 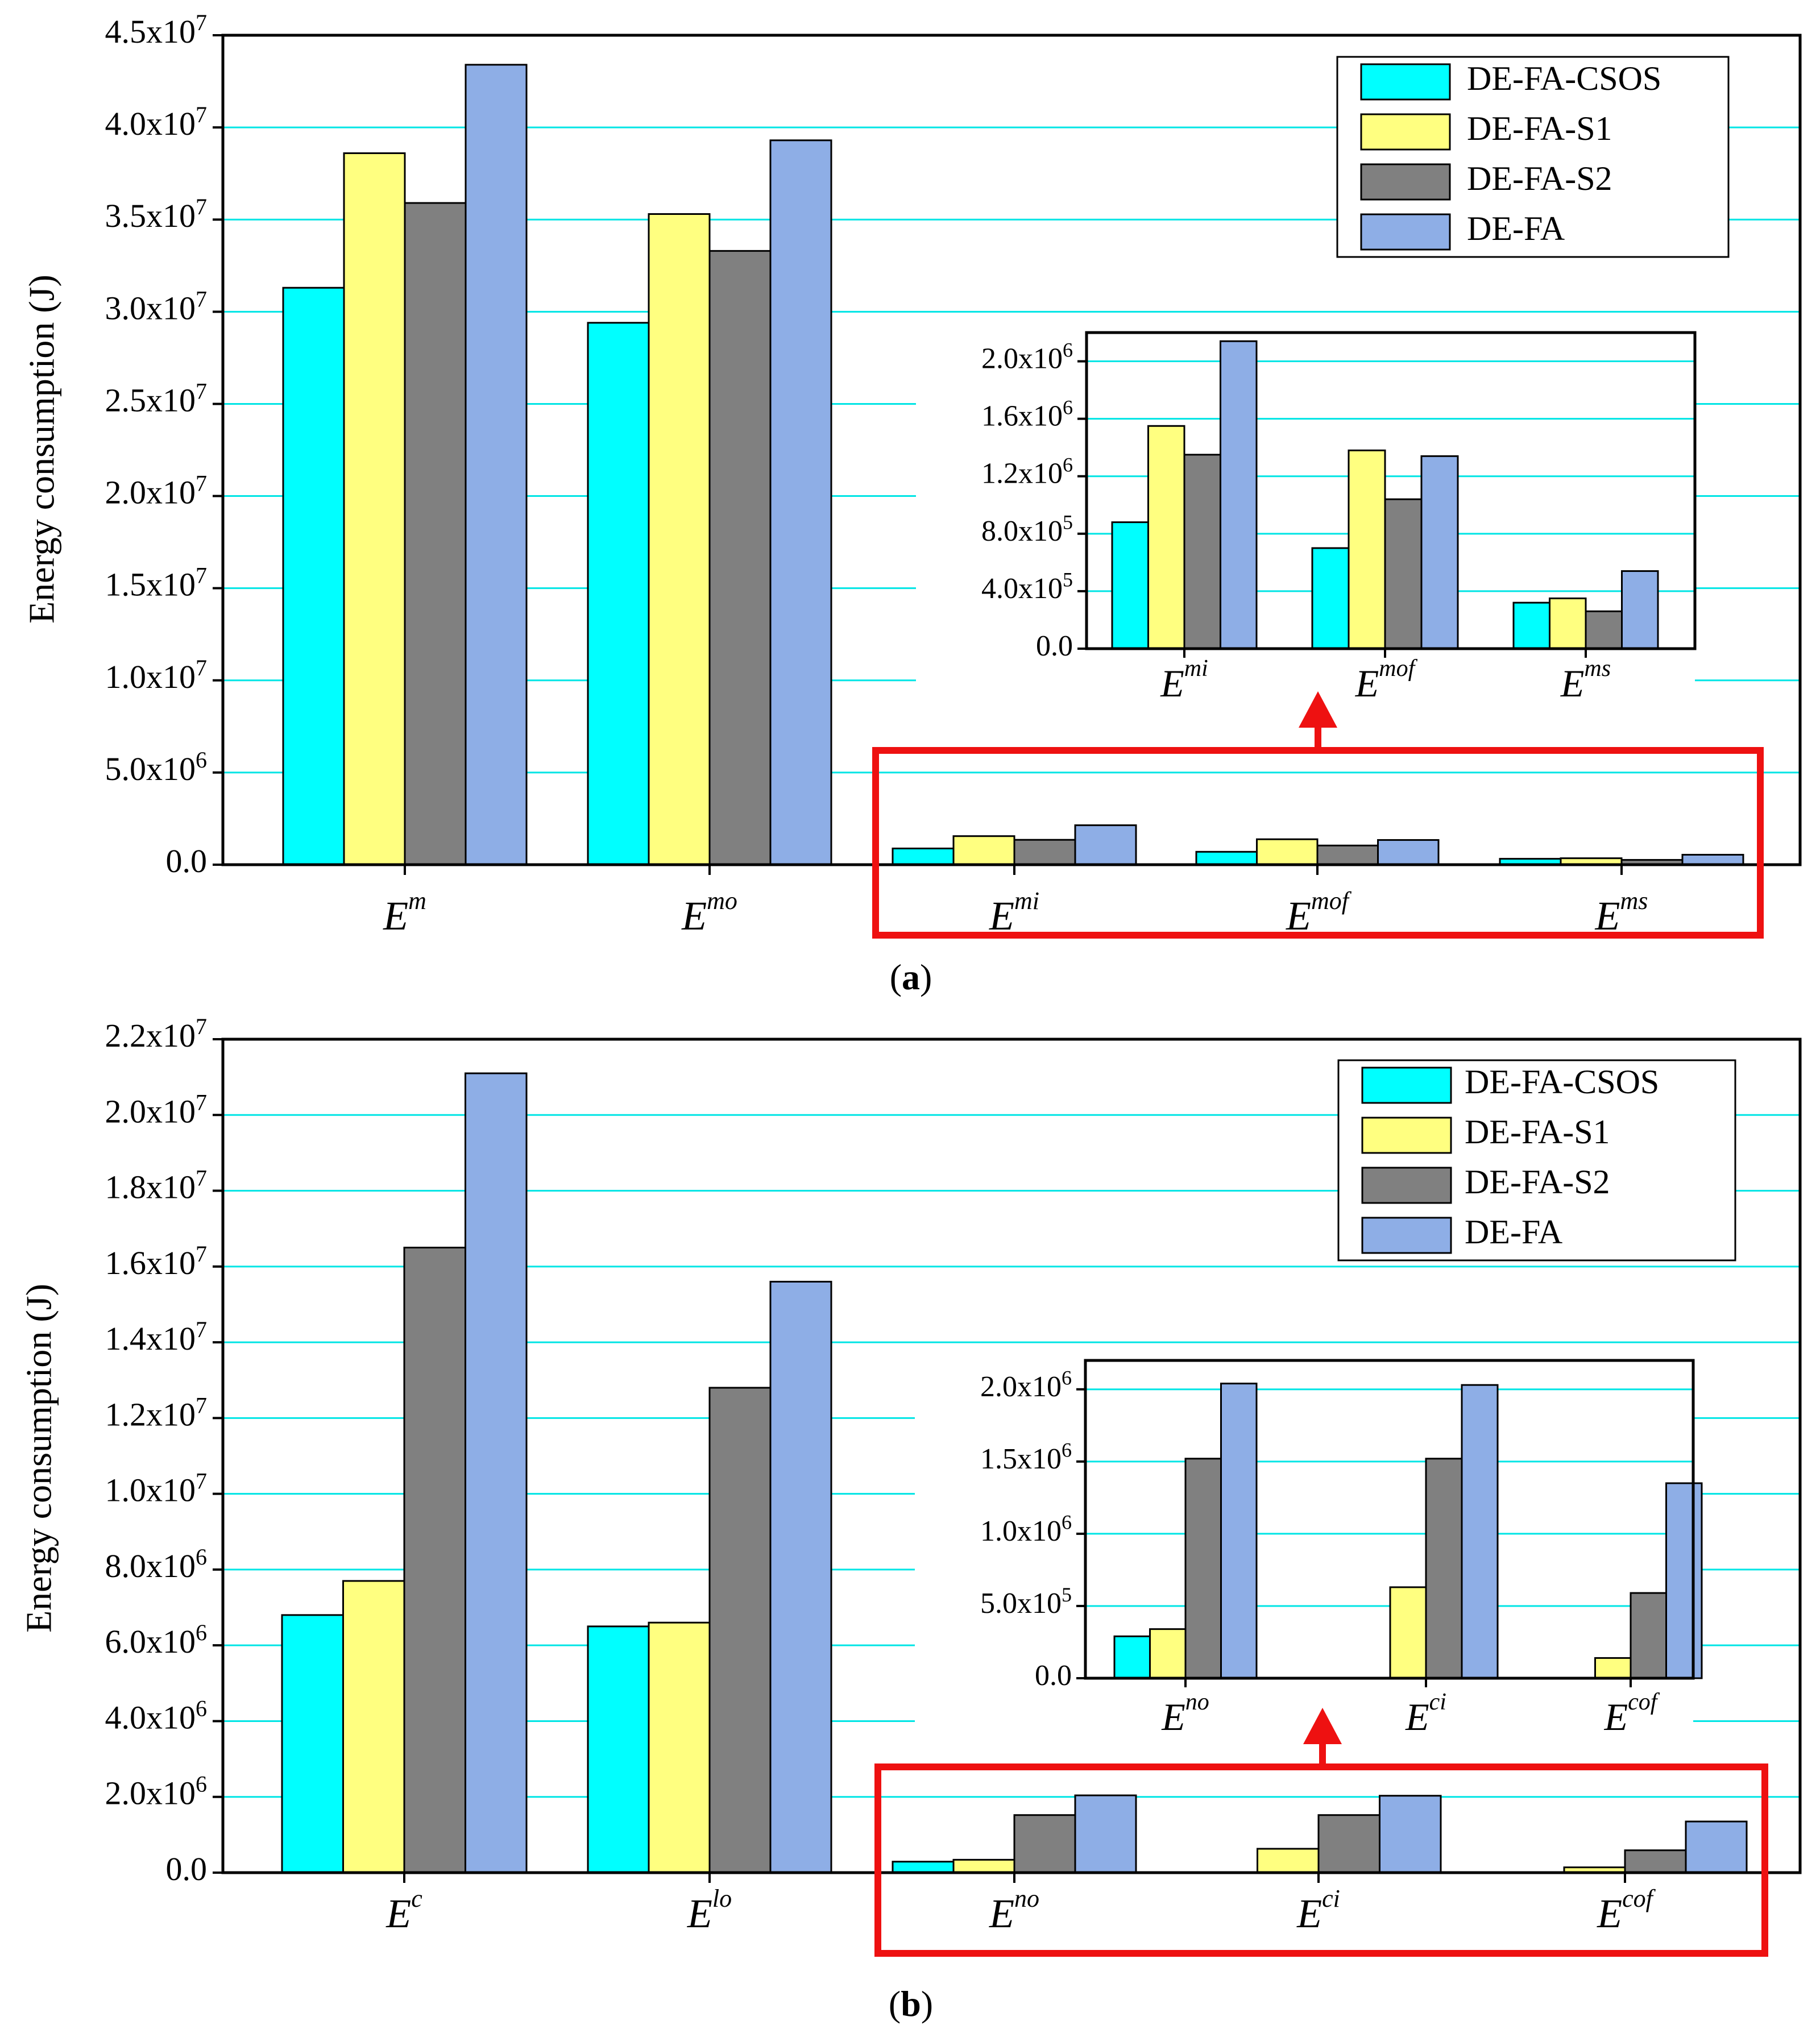 What do you see at coordinates (1537, 1182) in the screenshot?
I see `legend-label: DE-FA-S2` at bounding box center [1537, 1182].